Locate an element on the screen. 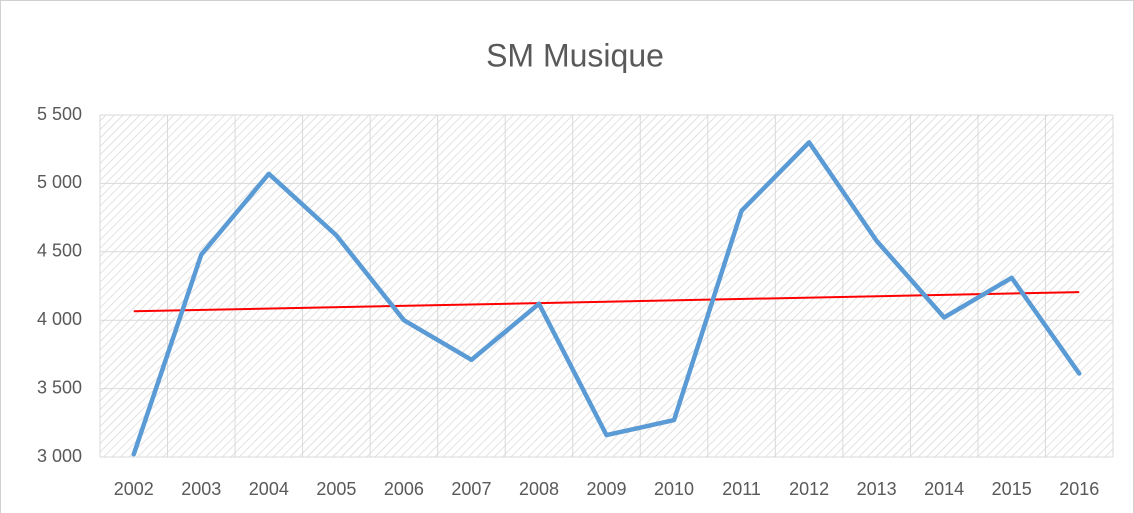 This screenshot has width=1134, height=513. x-tick-label: 2002 is located at coordinates (134, 489).